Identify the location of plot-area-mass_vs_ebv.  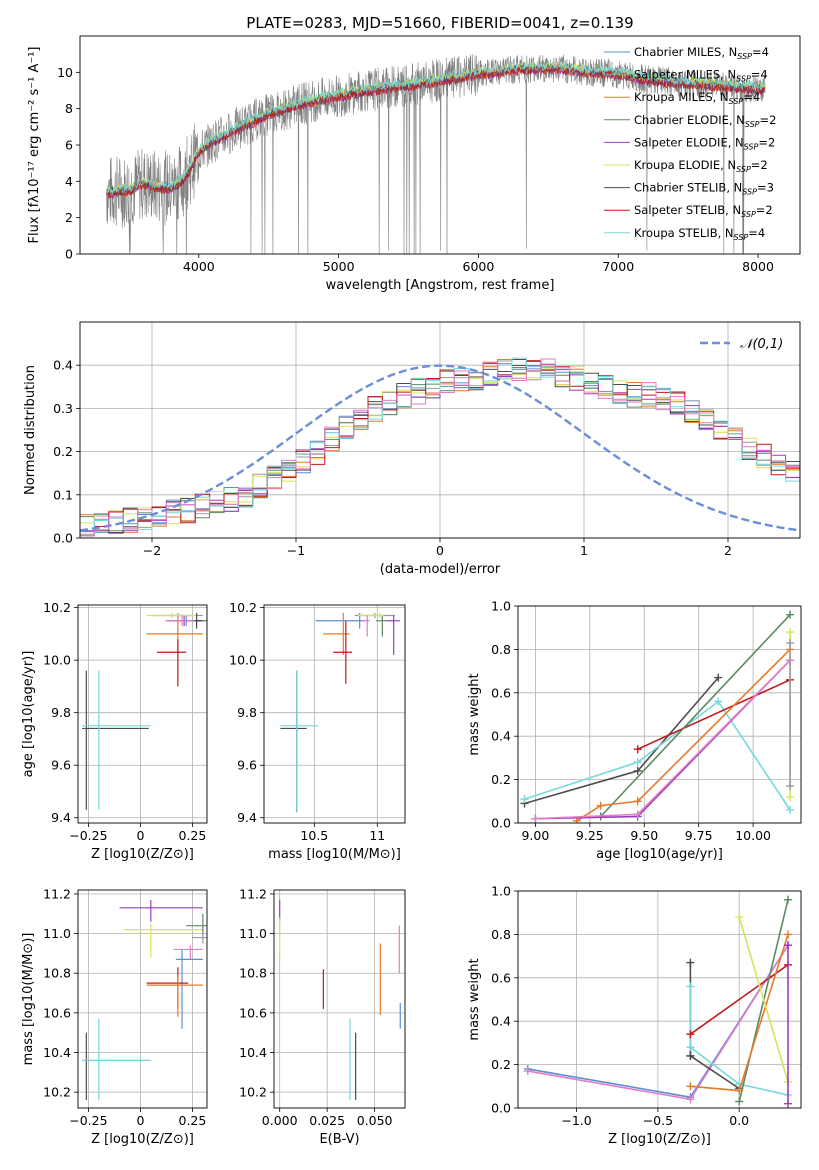
(340, 1000).